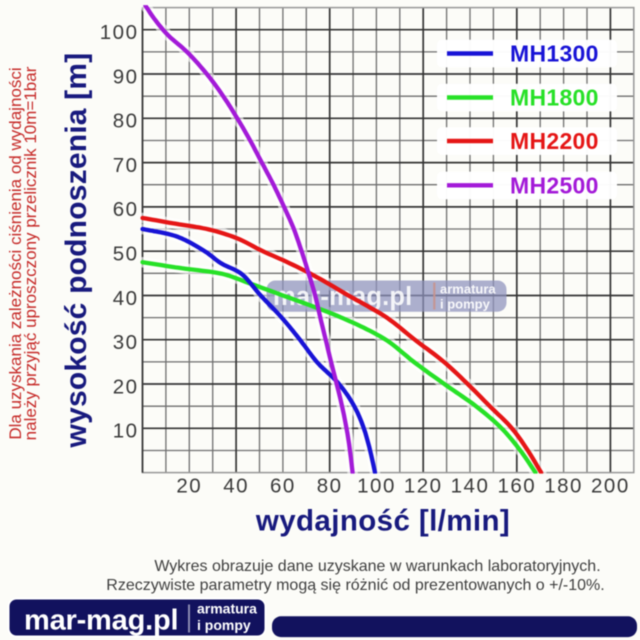 The width and height of the screenshot is (640, 640). What do you see at coordinates (610, 486) in the screenshot?
I see `svg-text: 200` at bounding box center [610, 486].